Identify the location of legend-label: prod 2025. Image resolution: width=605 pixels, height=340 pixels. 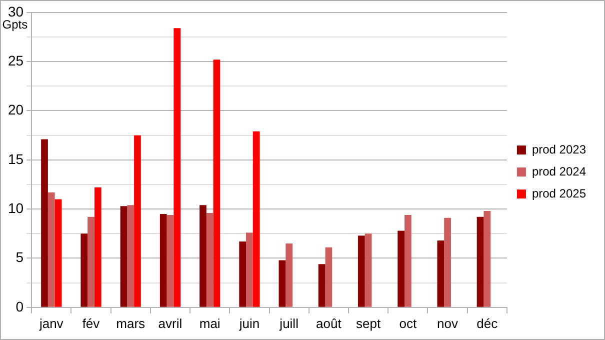
(559, 193).